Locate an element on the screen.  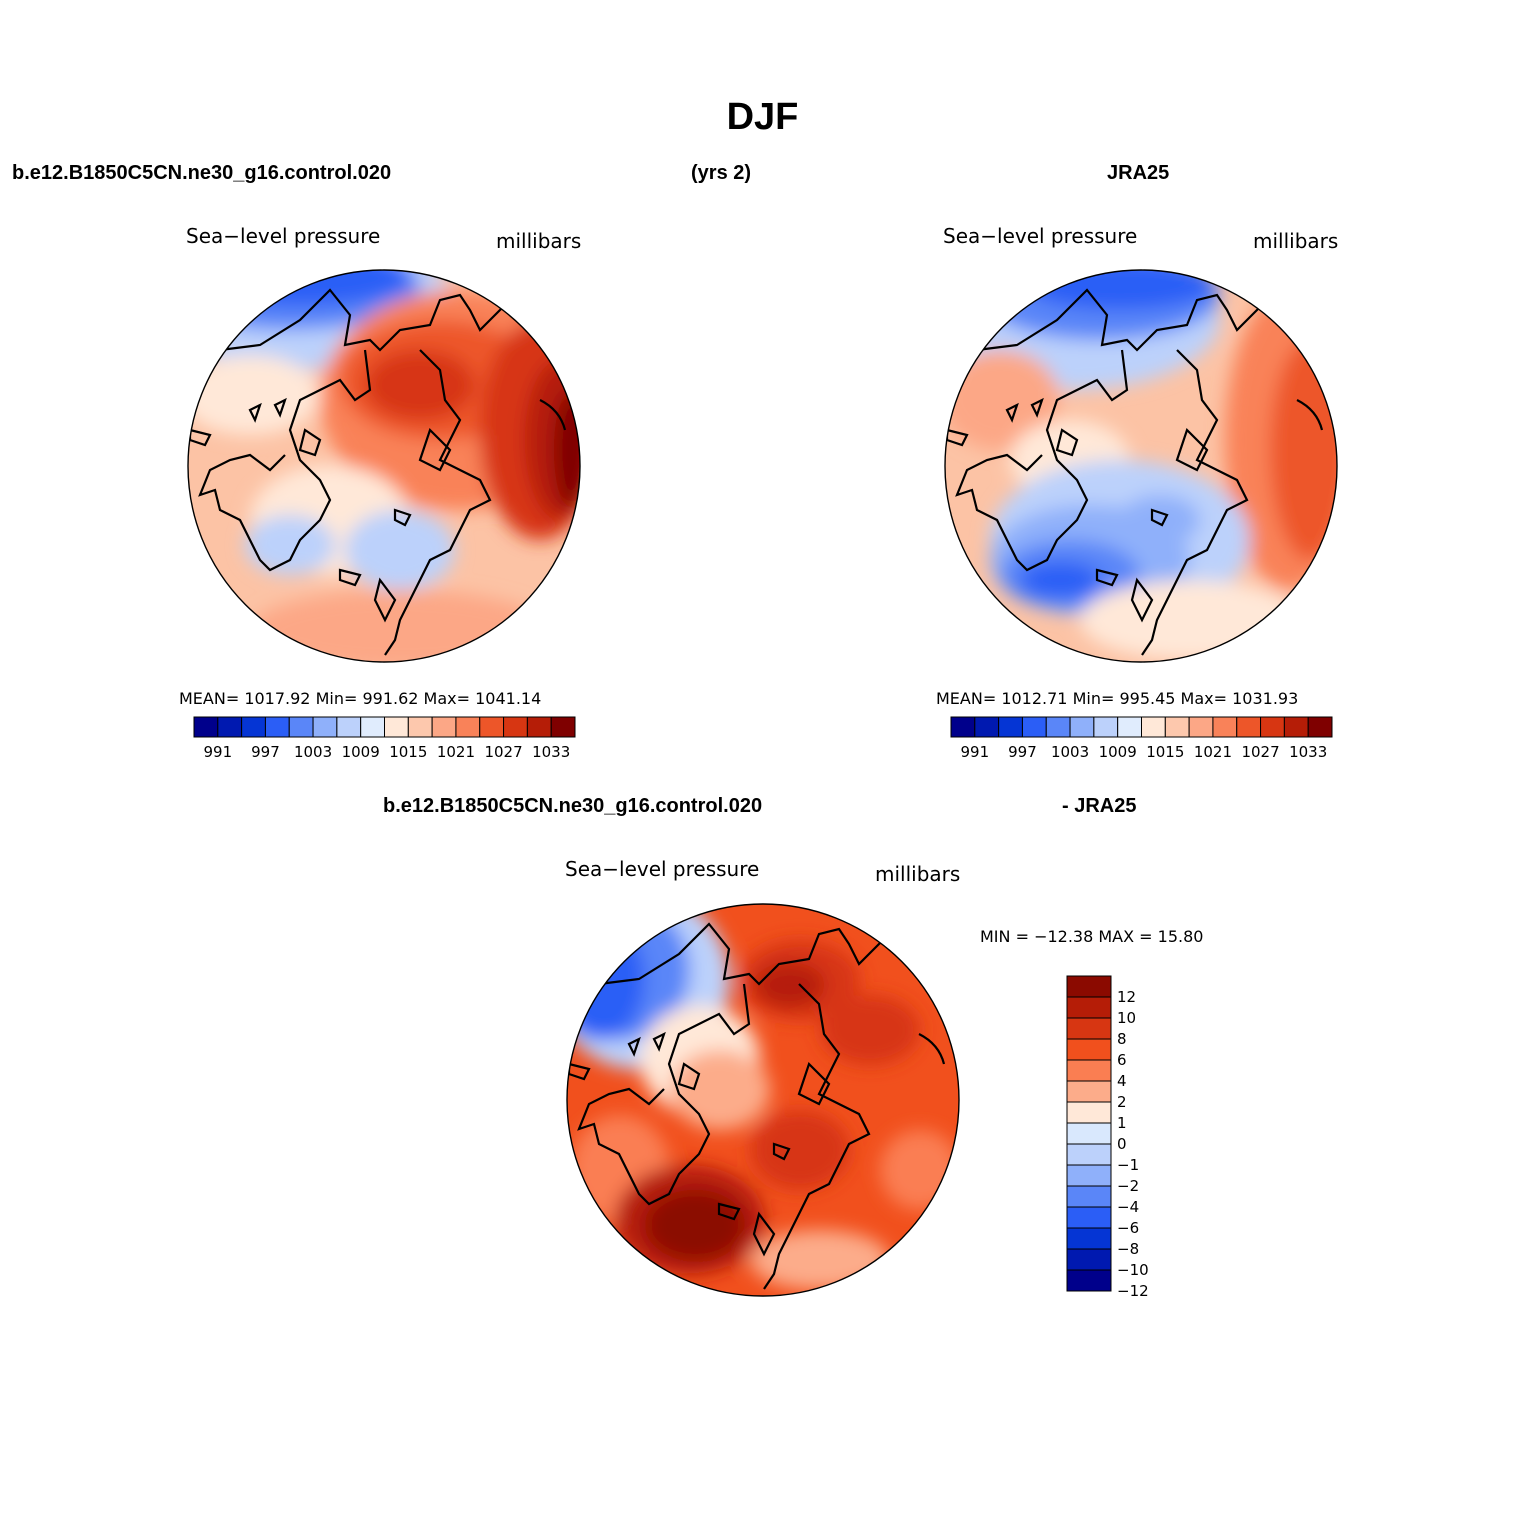
diff-colorbar-tick-label: 0 is located at coordinates (1122, 1144).